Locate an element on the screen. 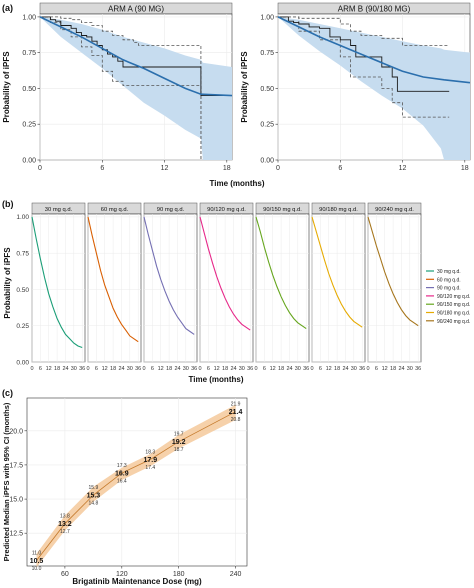 This screenshot has width=474, height=588. facet-strip-label: 90/180 mg q.d. is located at coordinates (338, 210).